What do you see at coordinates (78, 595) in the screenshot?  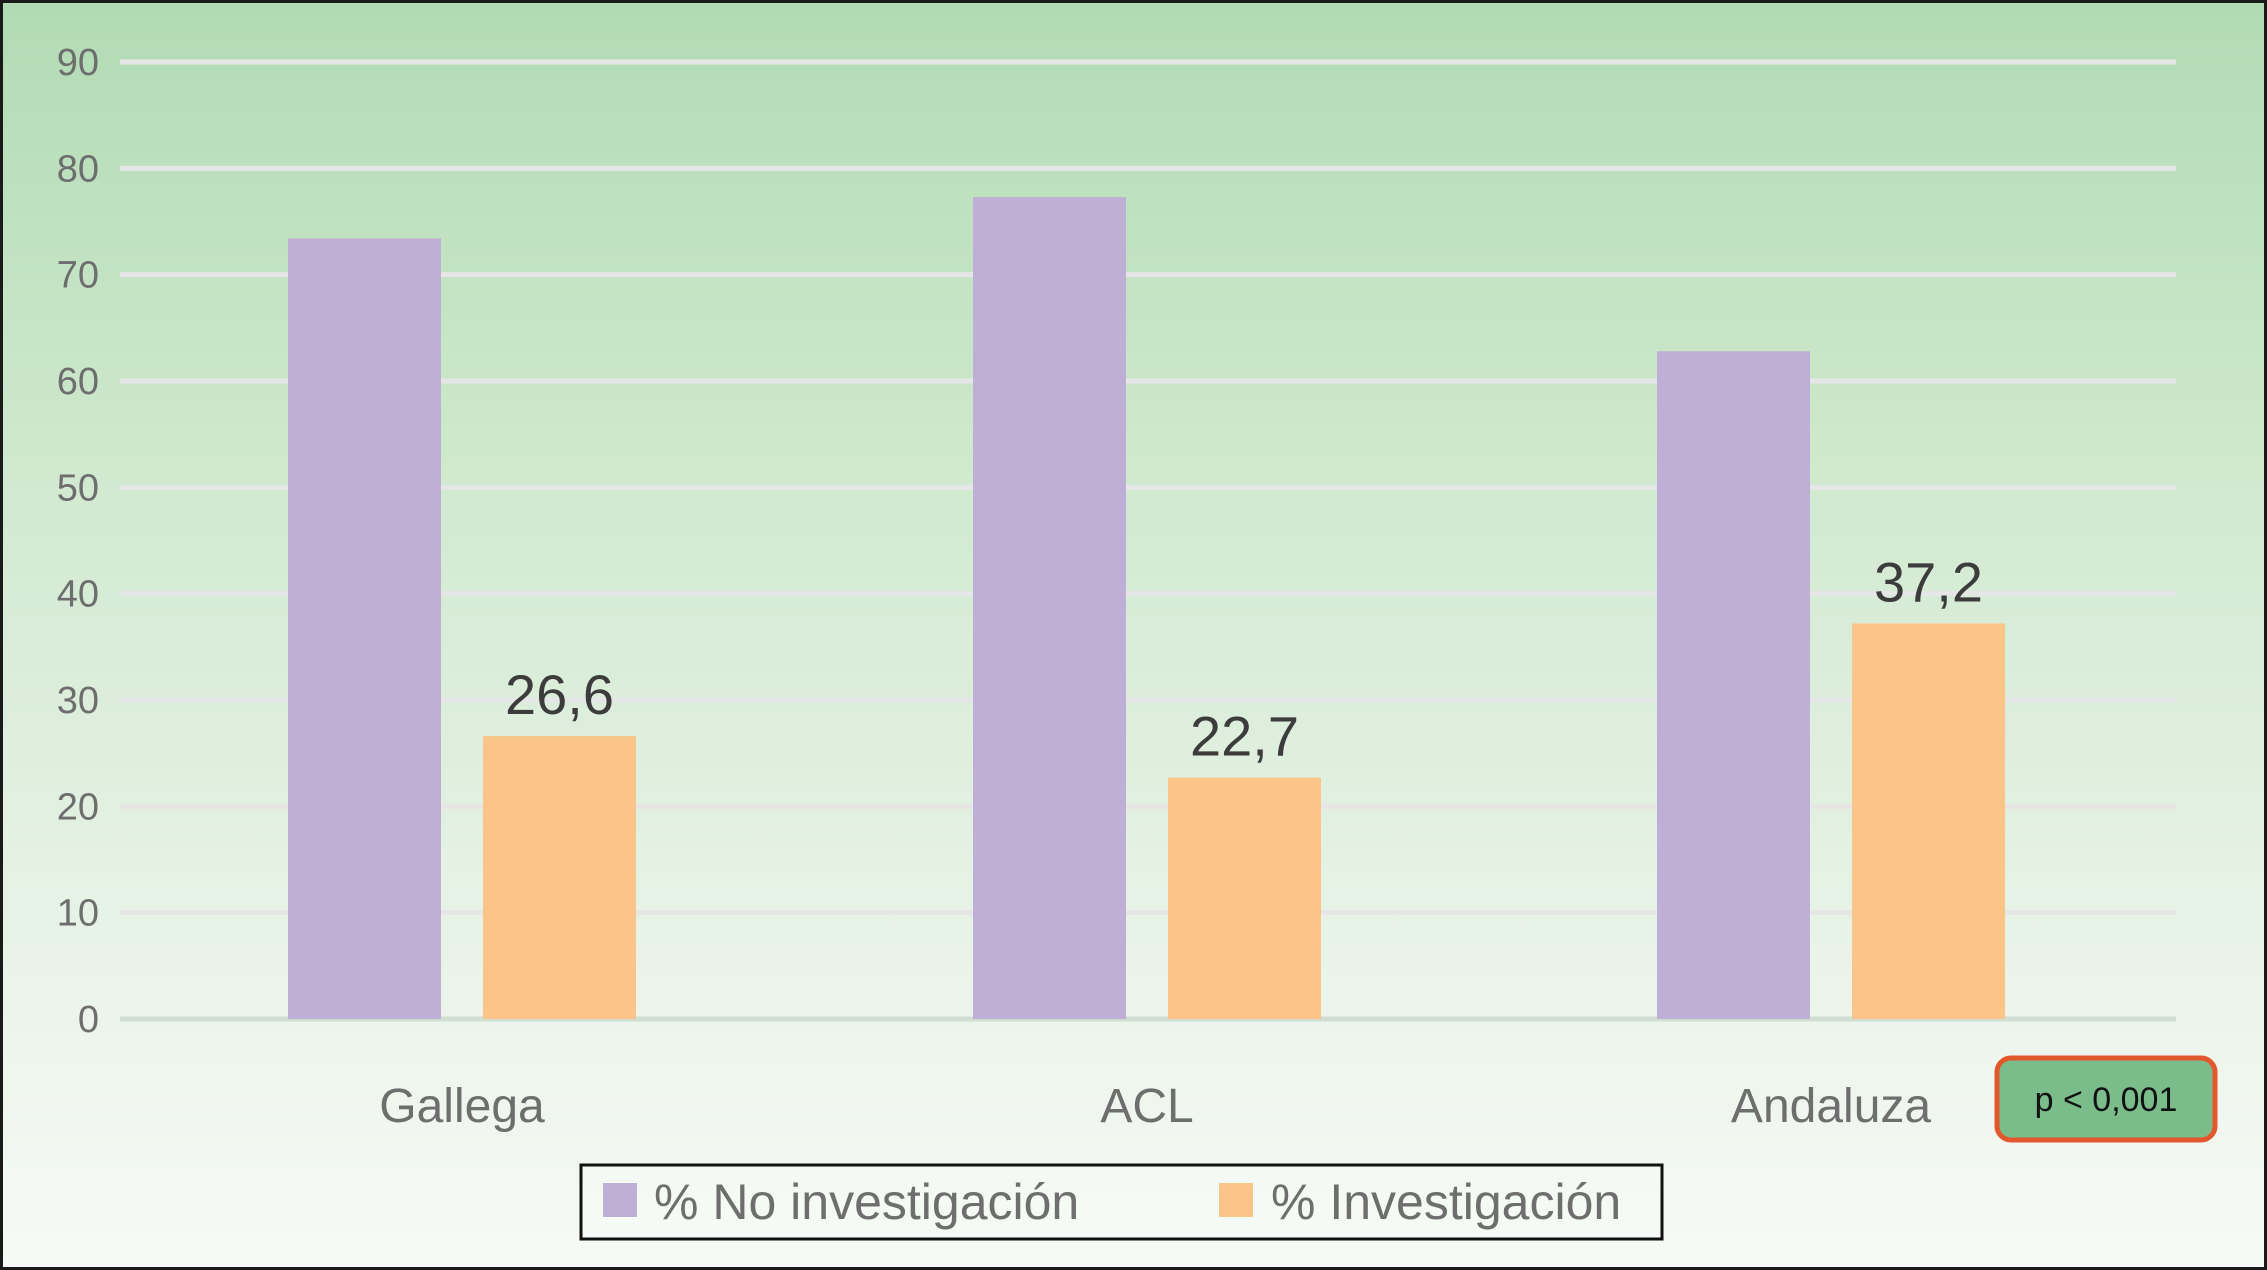 I see `y-tick-label: 40` at bounding box center [78, 595].